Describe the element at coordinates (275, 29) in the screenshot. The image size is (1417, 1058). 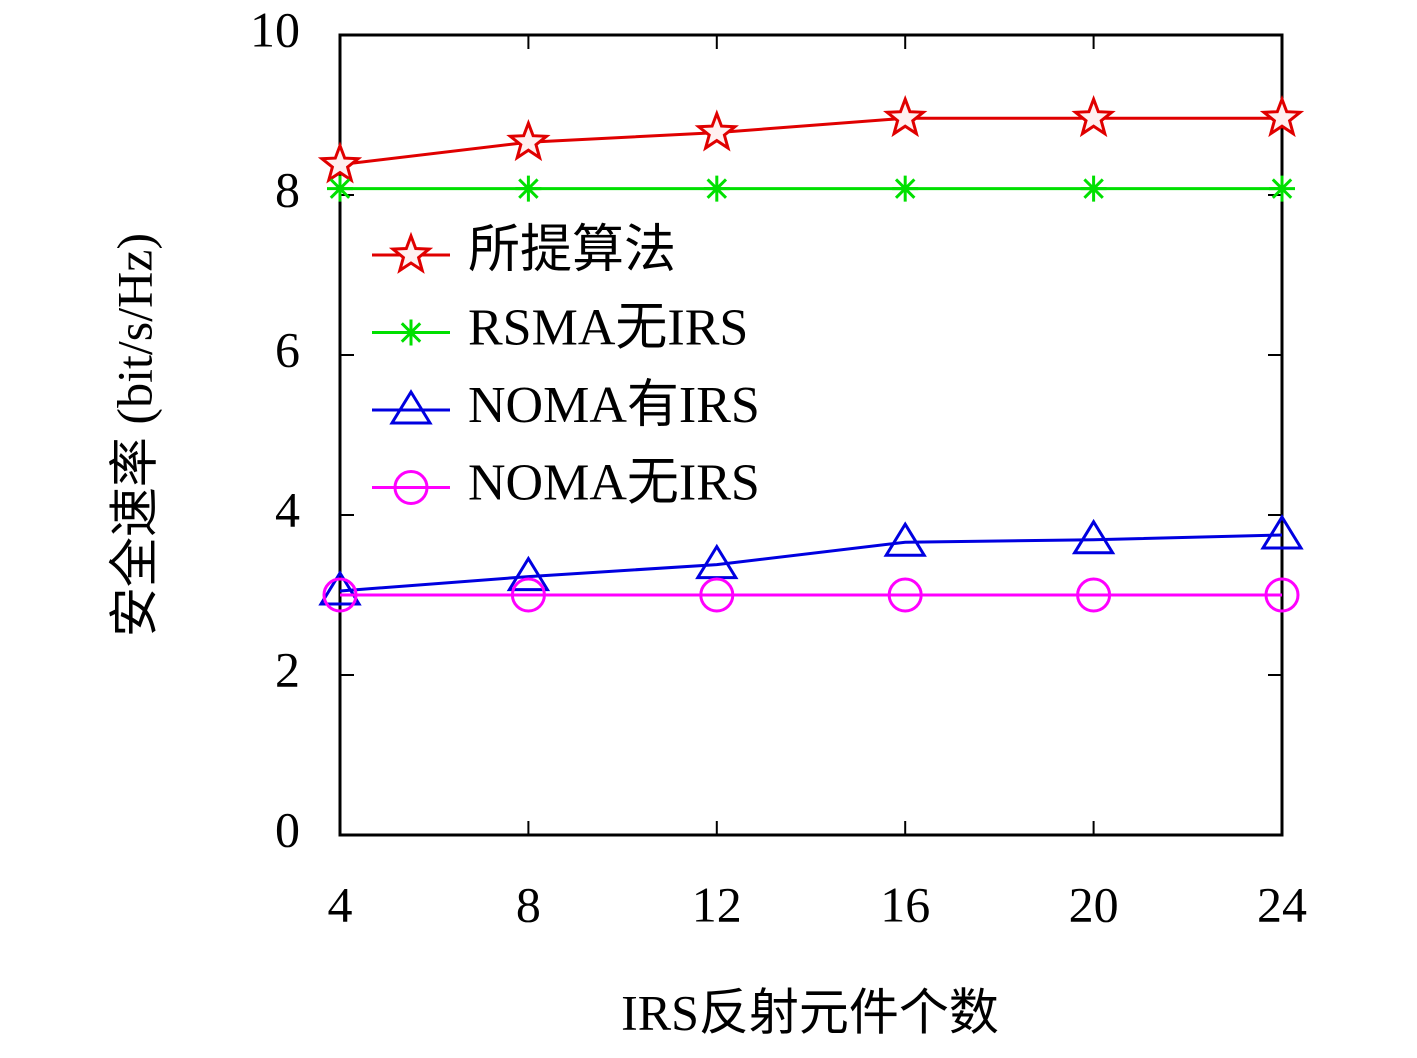
I see `y-tick-label: 10` at that location.